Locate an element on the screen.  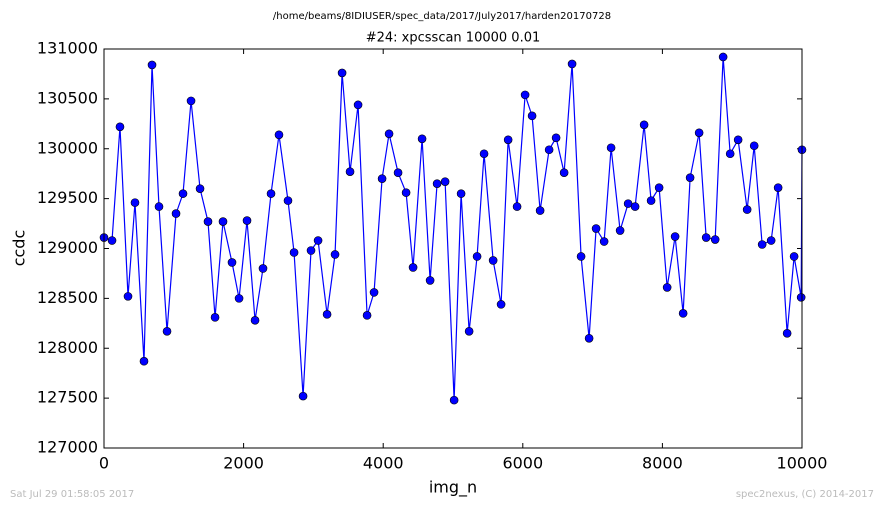
y-tick-label: 128500 is located at coordinates (67, 297).